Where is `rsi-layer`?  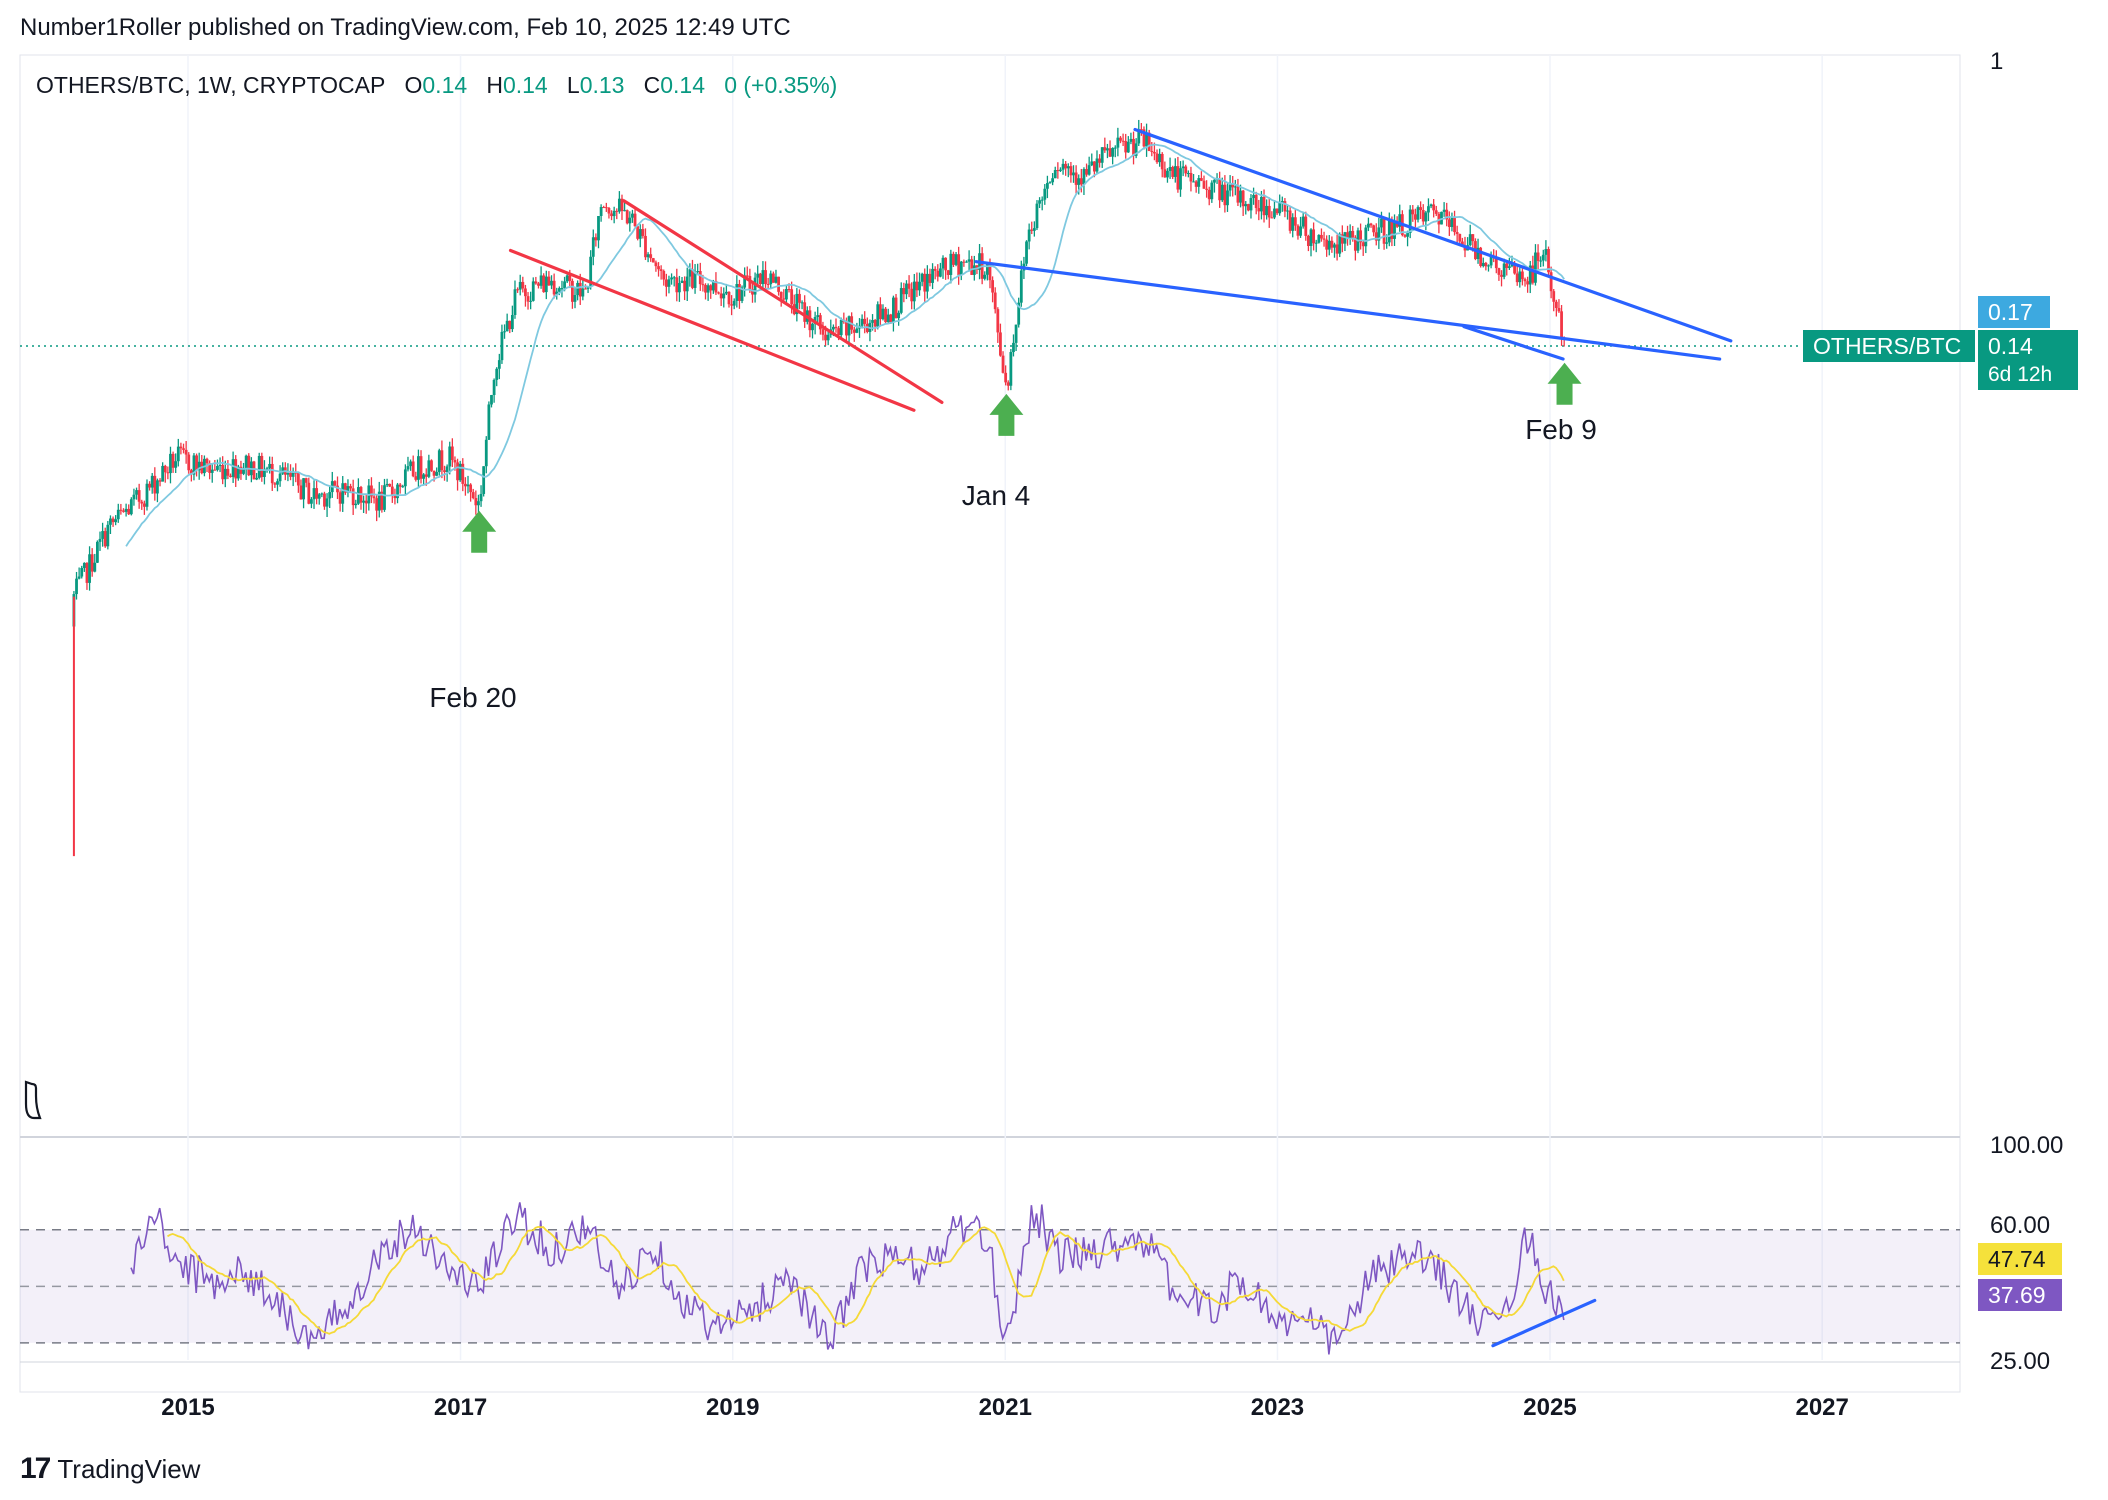
rsi-layer is located at coordinates (863, 1278).